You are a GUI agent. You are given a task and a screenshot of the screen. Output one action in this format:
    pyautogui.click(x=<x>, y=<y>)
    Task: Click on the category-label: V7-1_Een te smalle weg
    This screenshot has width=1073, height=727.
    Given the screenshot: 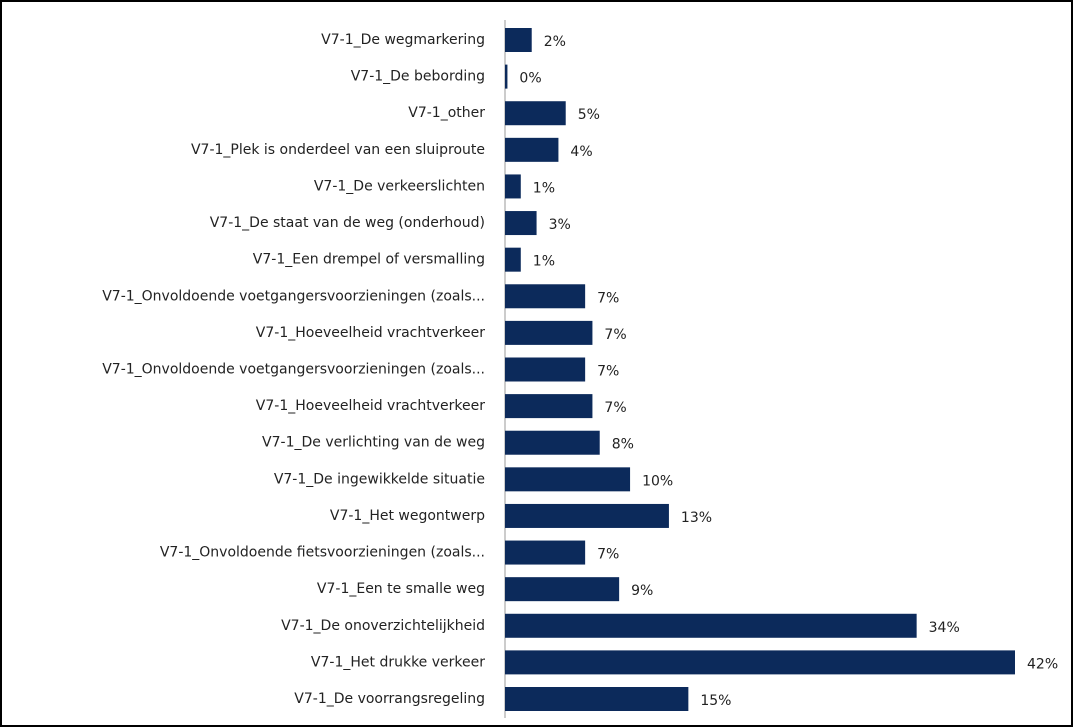 What is the action you would take?
    pyautogui.click(x=401, y=589)
    